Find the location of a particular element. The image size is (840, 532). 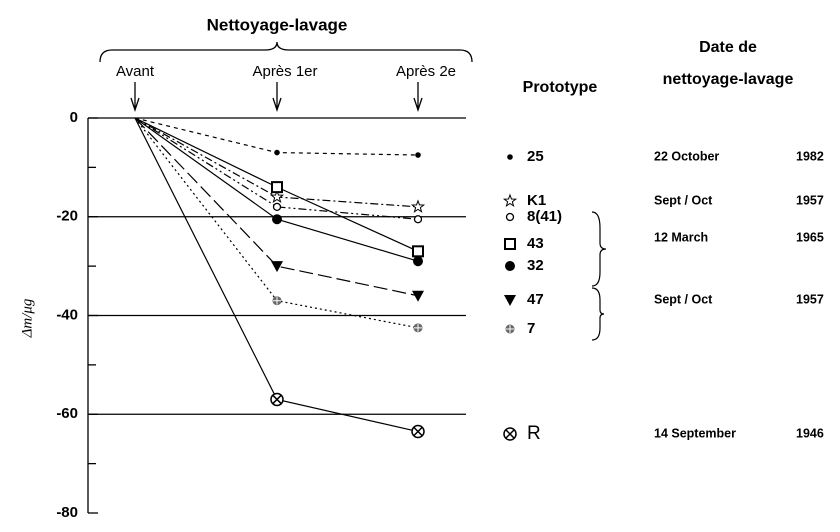

x-tick-label: Avant is located at coordinates (135, 71).